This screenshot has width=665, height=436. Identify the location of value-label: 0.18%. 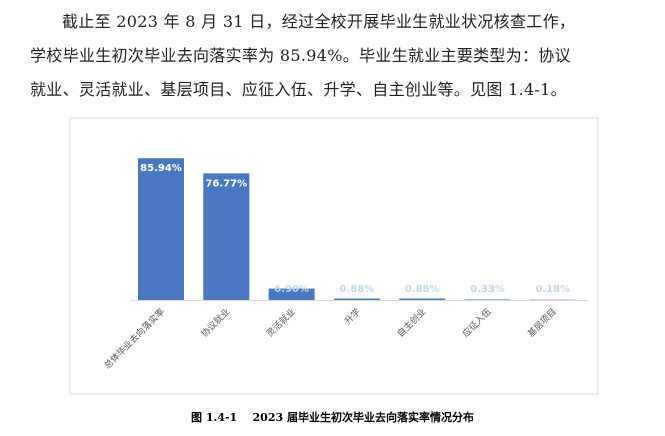
(552, 289).